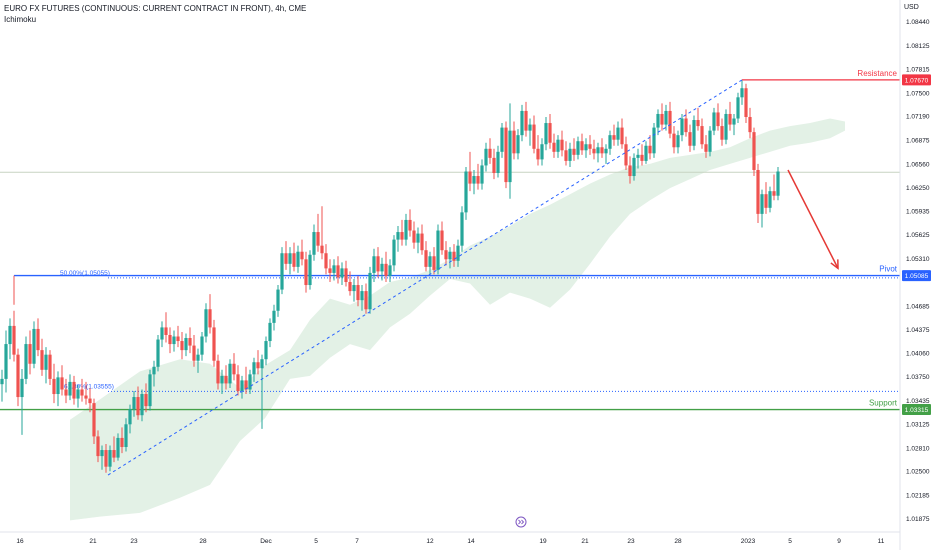 The width and height of the screenshot is (932, 550). Describe the element at coordinates (918, 424) in the screenshot. I see `price-tick-label: 1.03125` at that location.